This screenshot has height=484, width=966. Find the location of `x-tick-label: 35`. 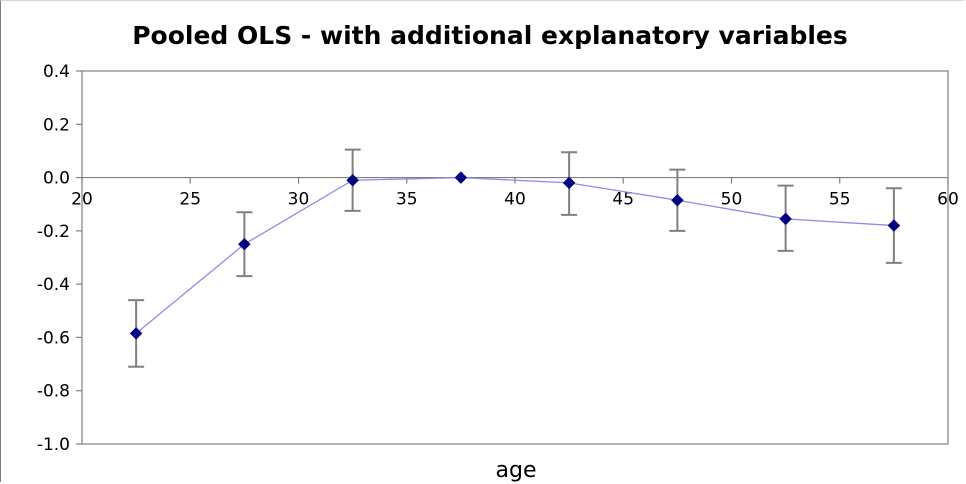

x-tick-label: 35 is located at coordinates (407, 200).